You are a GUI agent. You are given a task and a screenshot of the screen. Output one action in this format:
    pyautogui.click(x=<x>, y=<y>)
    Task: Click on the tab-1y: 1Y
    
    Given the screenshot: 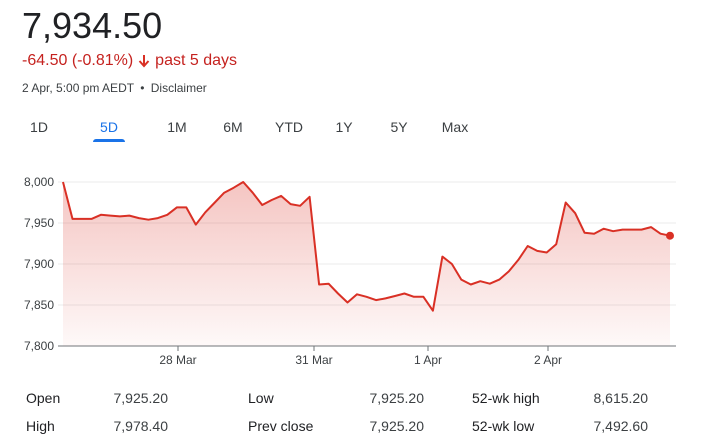 What is the action you would take?
    pyautogui.click(x=344, y=127)
    